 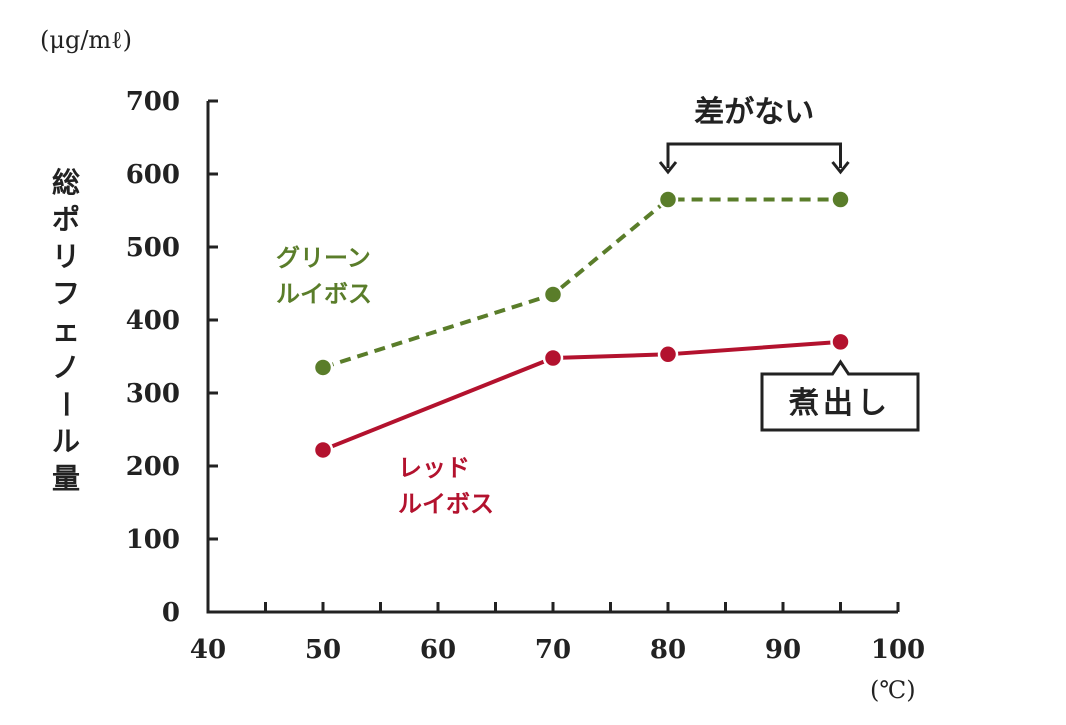 What do you see at coordinates (153, 321) in the screenshot?
I see `y-tick-label: 400` at bounding box center [153, 321].